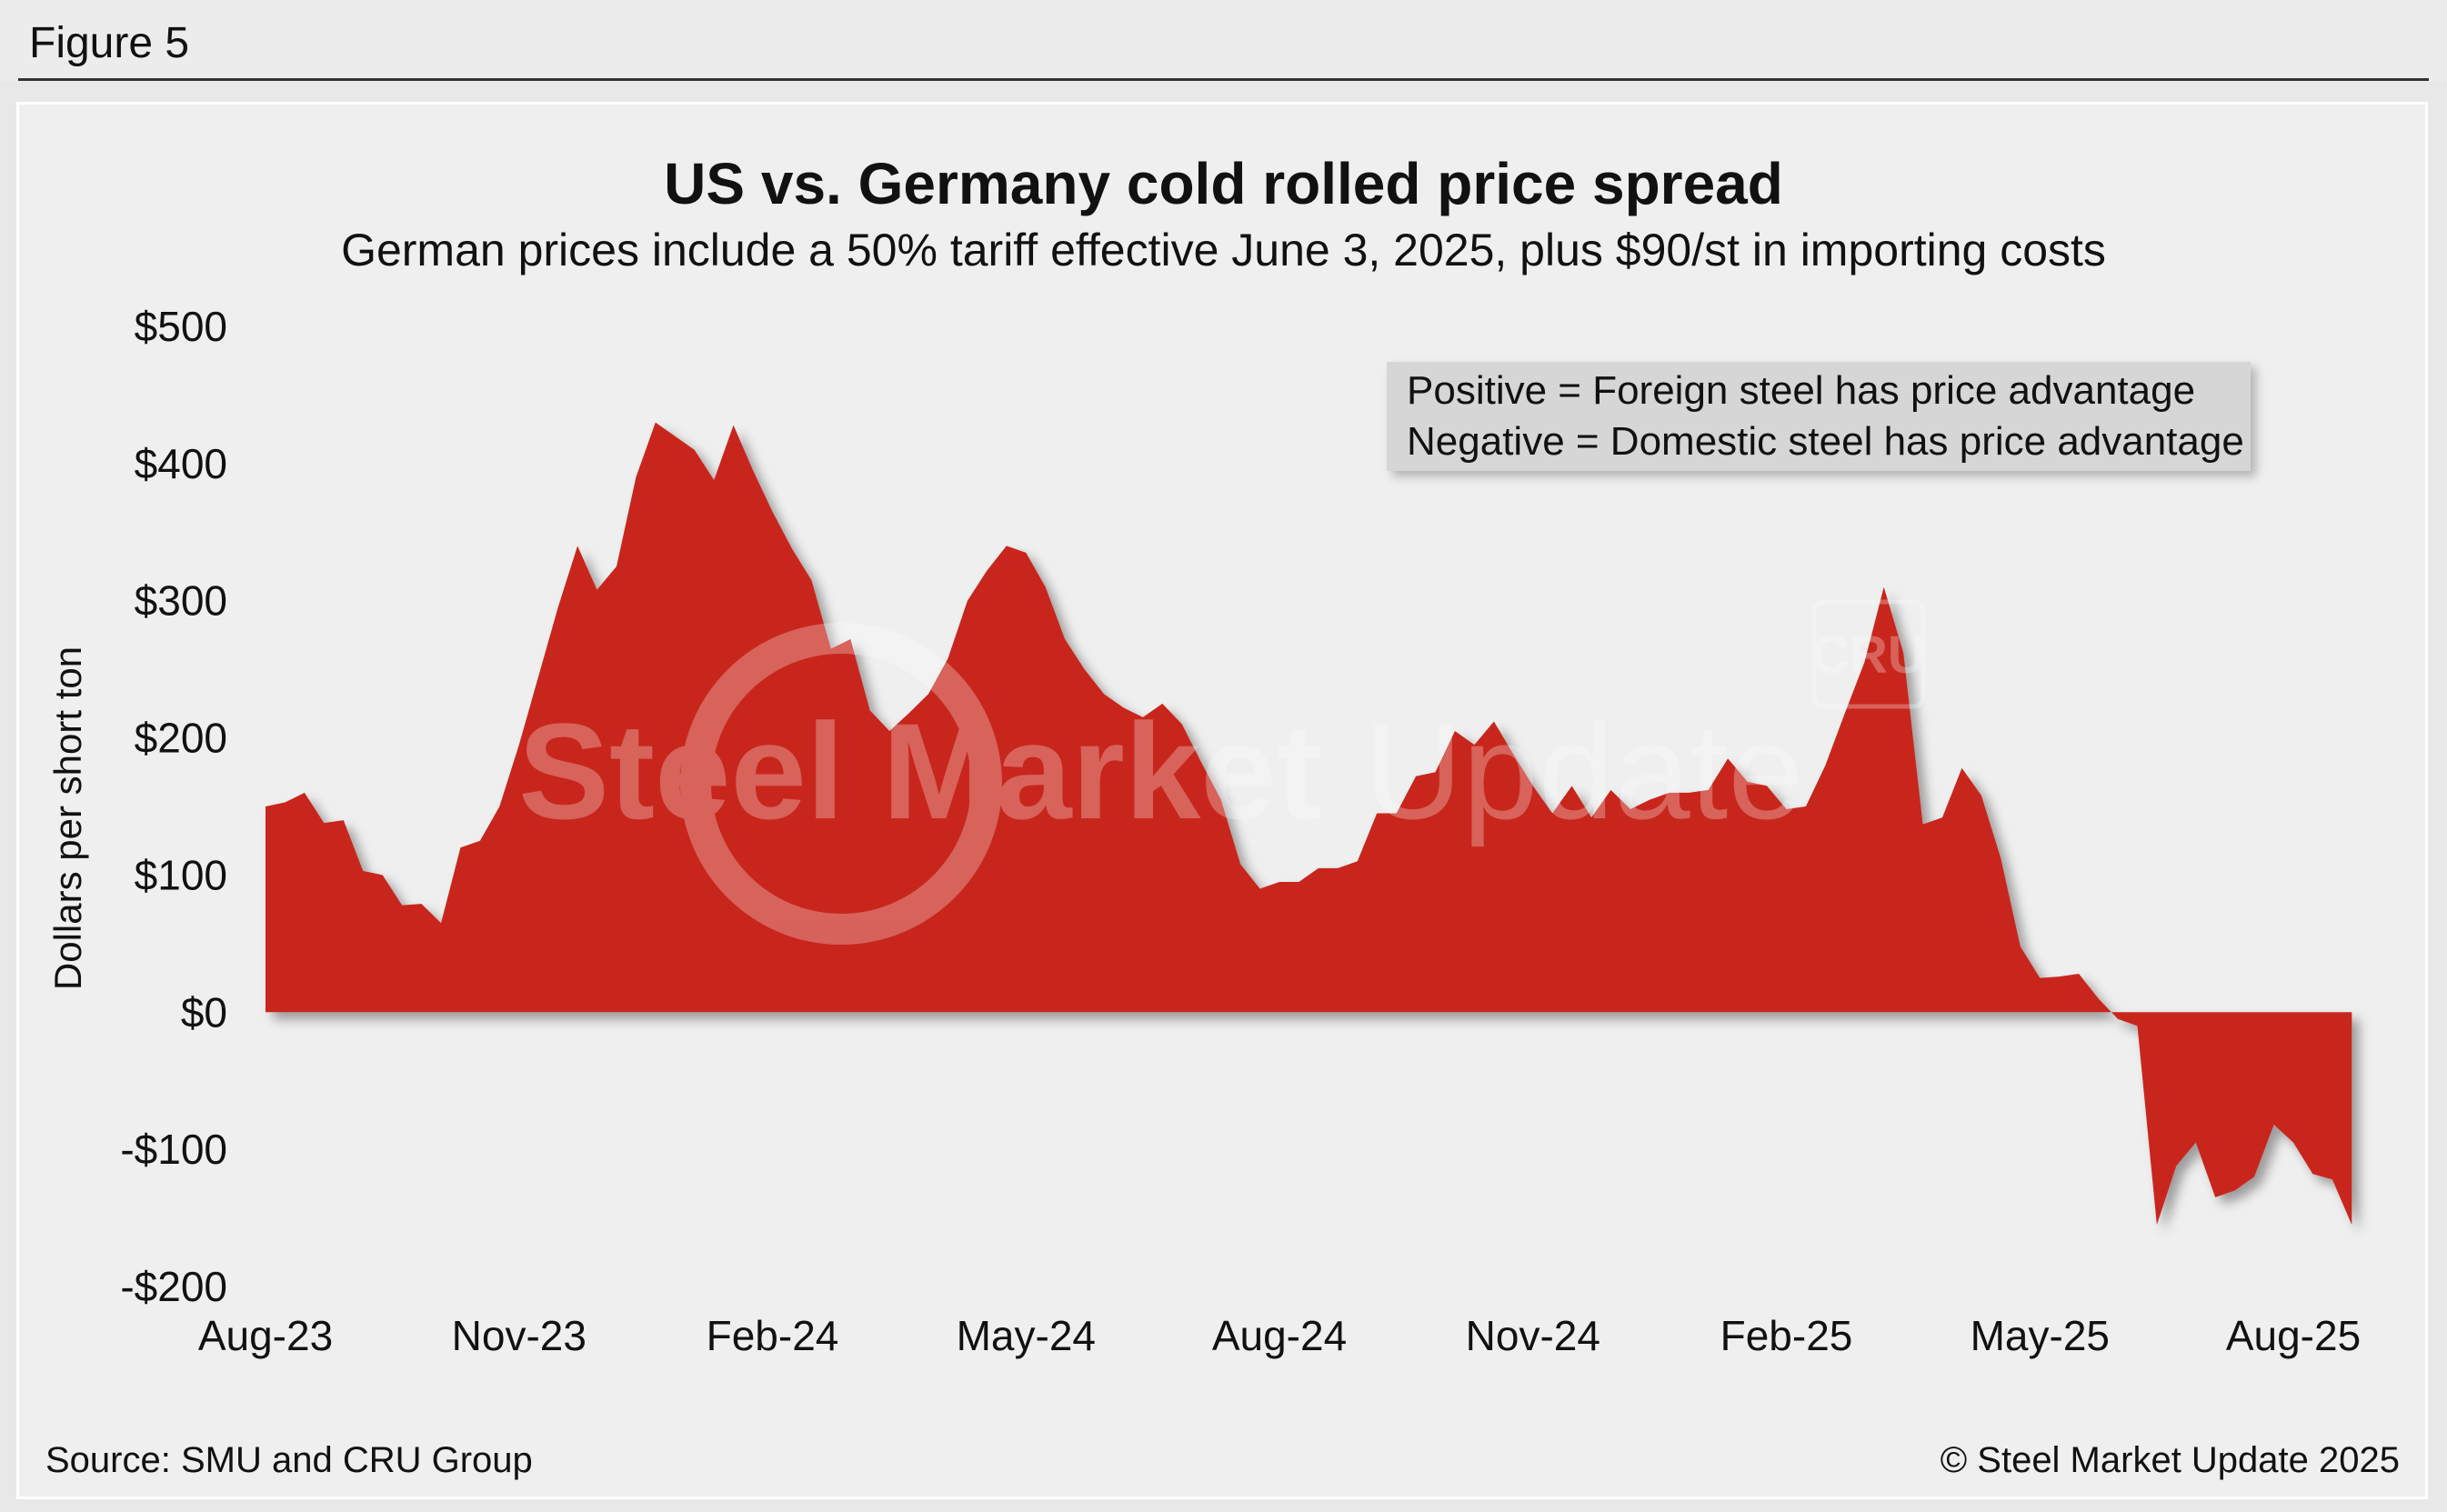  What do you see at coordinates (174, 1149) in the screenshot?
I see `y-tick-label: -$100` at bounding box center [174, 1149].